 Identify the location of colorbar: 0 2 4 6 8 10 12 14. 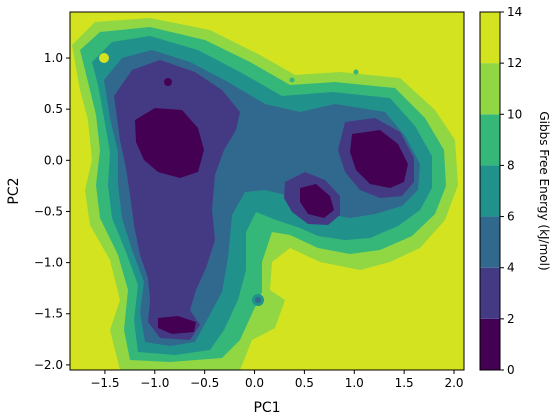
(500, 191).